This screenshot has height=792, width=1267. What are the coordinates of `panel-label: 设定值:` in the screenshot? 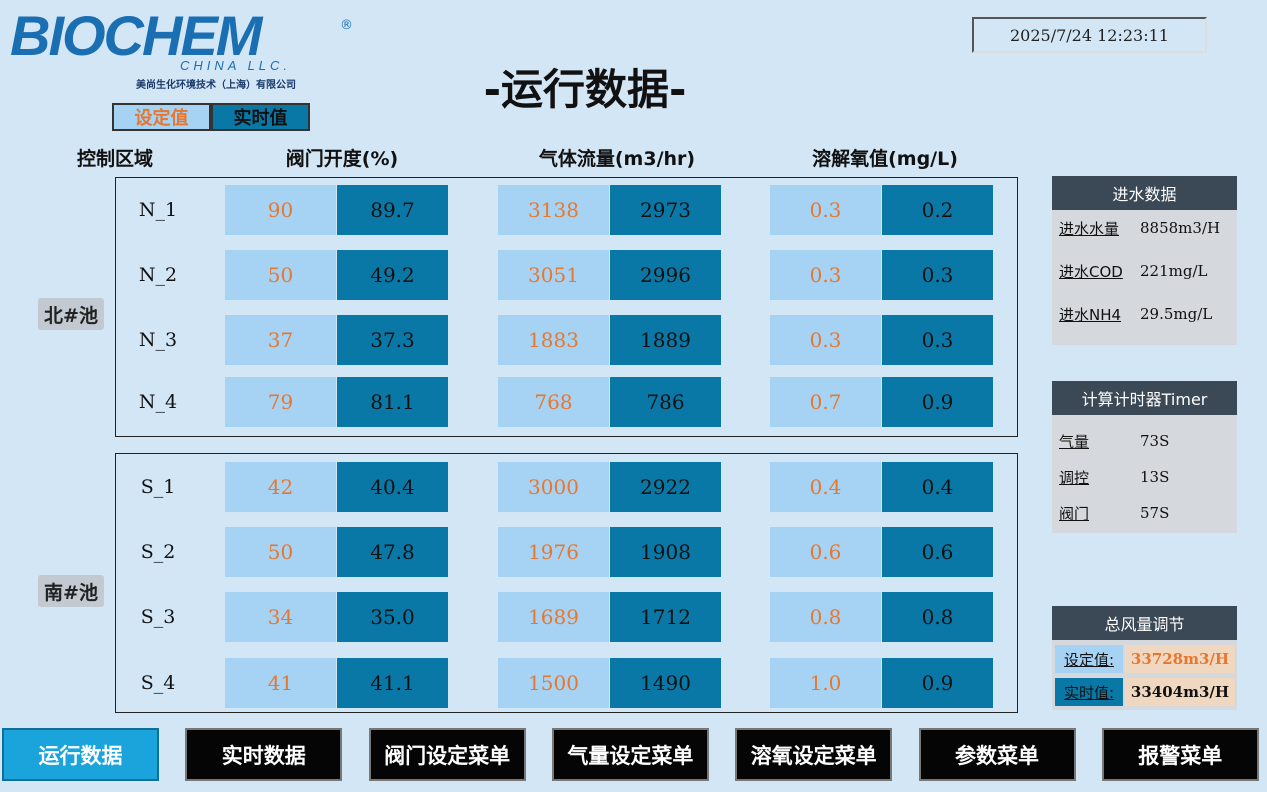 It's located at (1089, 659).